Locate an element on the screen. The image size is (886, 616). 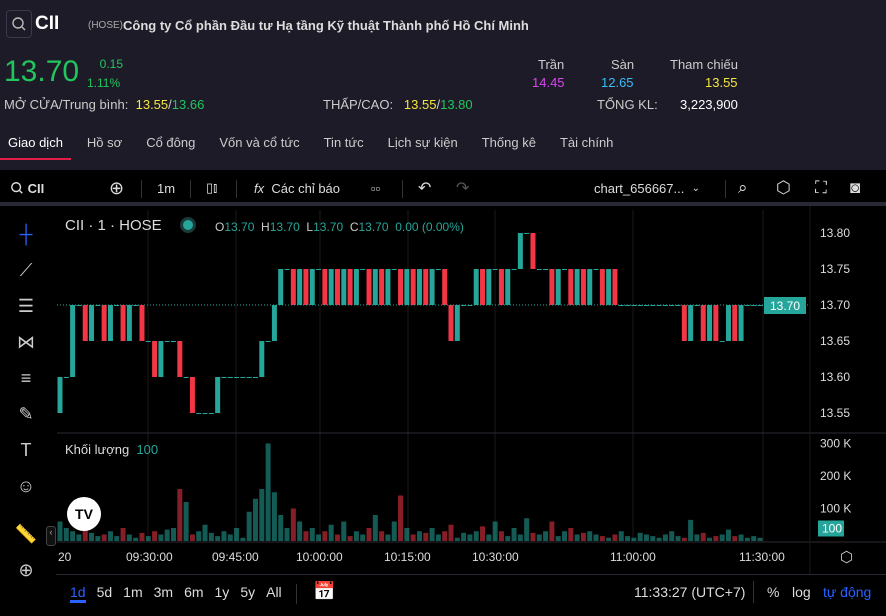
symbol: CII is located at coordinates (47, 23).